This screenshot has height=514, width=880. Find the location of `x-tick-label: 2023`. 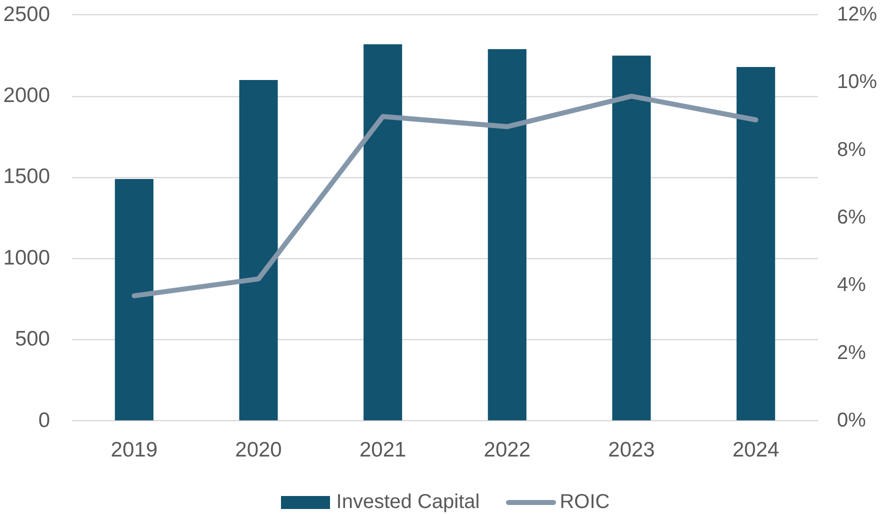

x-tick-label: 2023 is located at coordinates (631, 450).